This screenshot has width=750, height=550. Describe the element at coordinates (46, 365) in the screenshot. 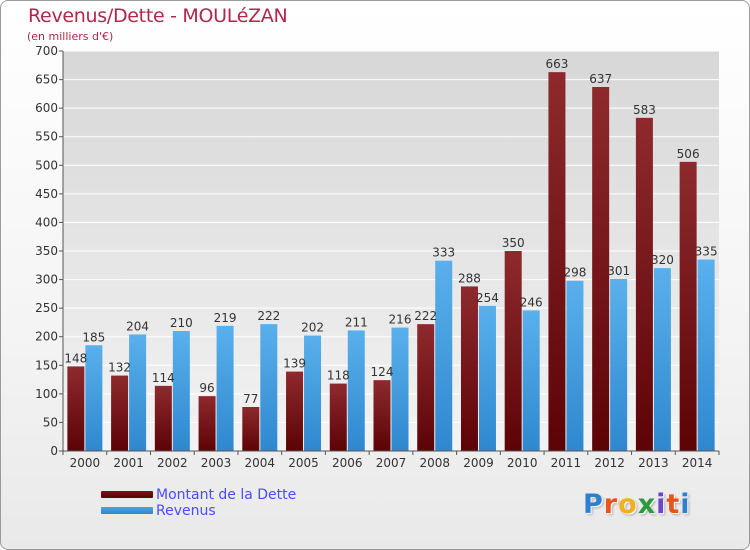

I see `y-tick-label: 150` at that location.